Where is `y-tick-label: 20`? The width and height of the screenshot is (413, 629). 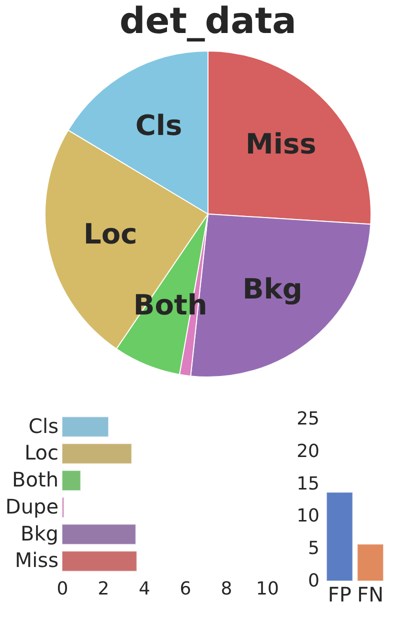 y-tick-label: 20 is located at coordinates (308, 451).